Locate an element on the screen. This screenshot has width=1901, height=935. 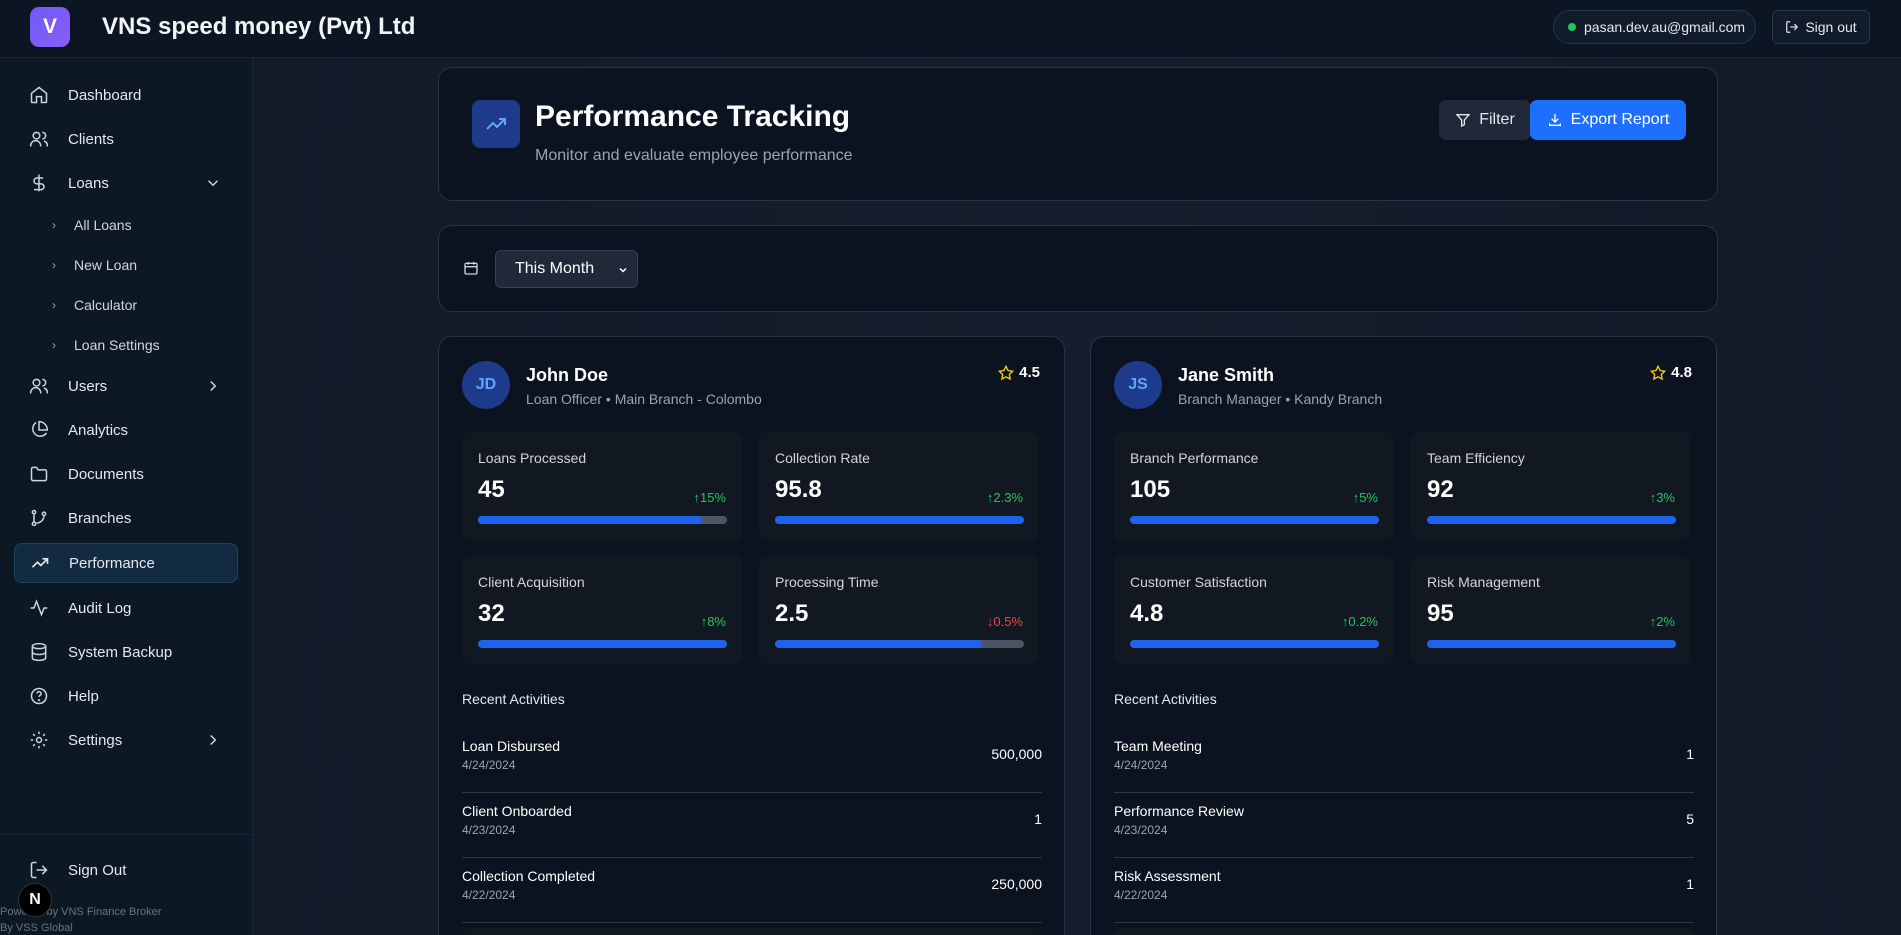
metric-trend: ↑8% is located at coordinates (713, 621).